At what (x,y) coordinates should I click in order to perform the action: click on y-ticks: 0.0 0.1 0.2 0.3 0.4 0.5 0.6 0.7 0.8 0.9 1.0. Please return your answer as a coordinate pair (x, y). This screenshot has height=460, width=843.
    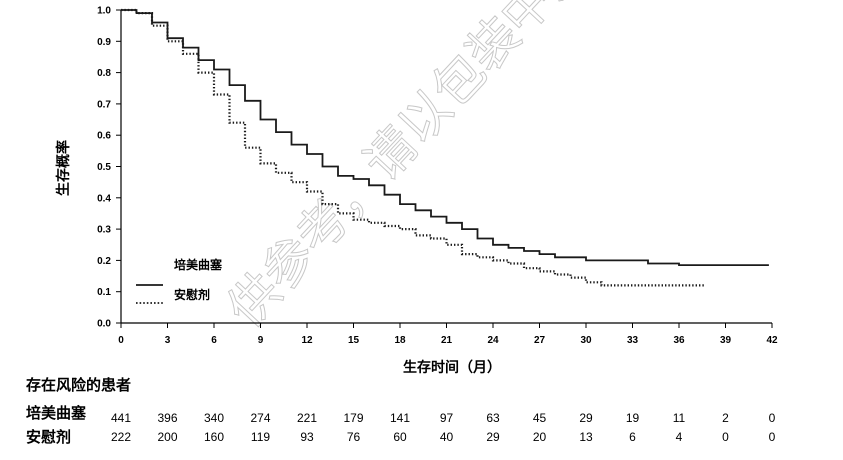
    Looking at the image, I should click on (109, 168).